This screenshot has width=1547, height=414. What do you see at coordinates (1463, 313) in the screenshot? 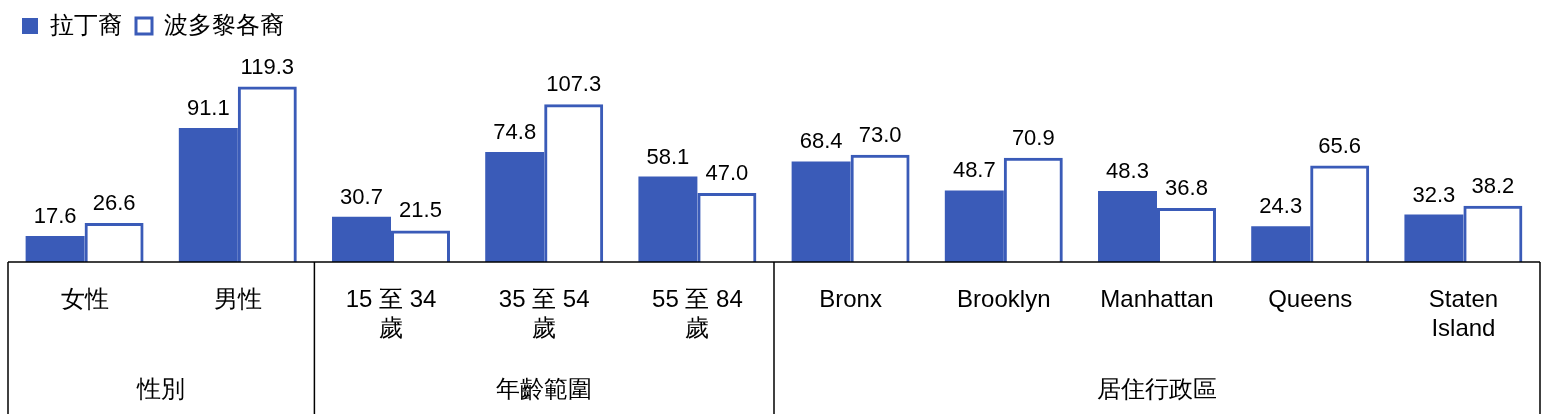
I see `x-tick-label: Staten Island` at bounding box center [1463, 313].